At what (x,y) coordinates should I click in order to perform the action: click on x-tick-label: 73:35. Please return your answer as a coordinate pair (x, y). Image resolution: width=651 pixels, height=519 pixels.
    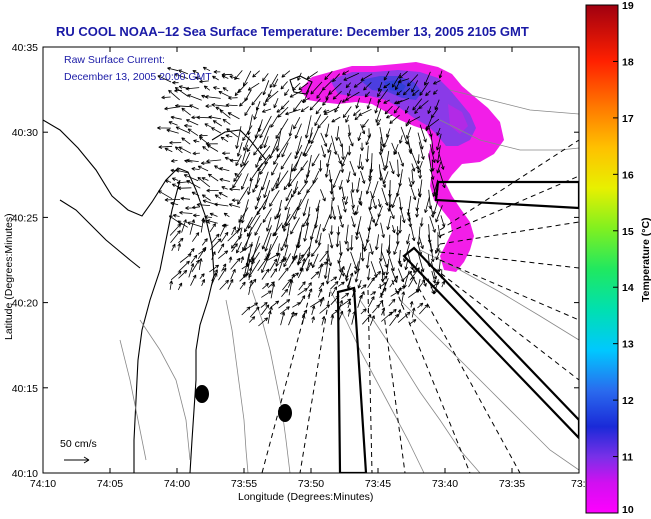
    Looking at the image, I should click on (512, 484).